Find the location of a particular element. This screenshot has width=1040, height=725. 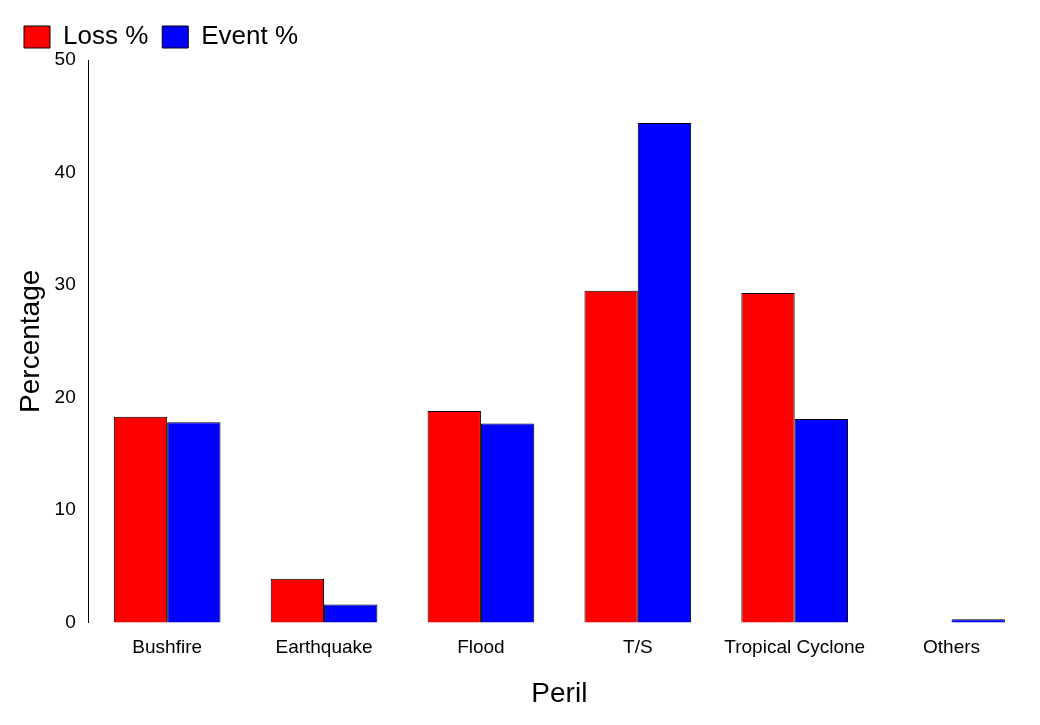

x-tick-label: Tropical Cyclone is located at coordinates (795, 647).